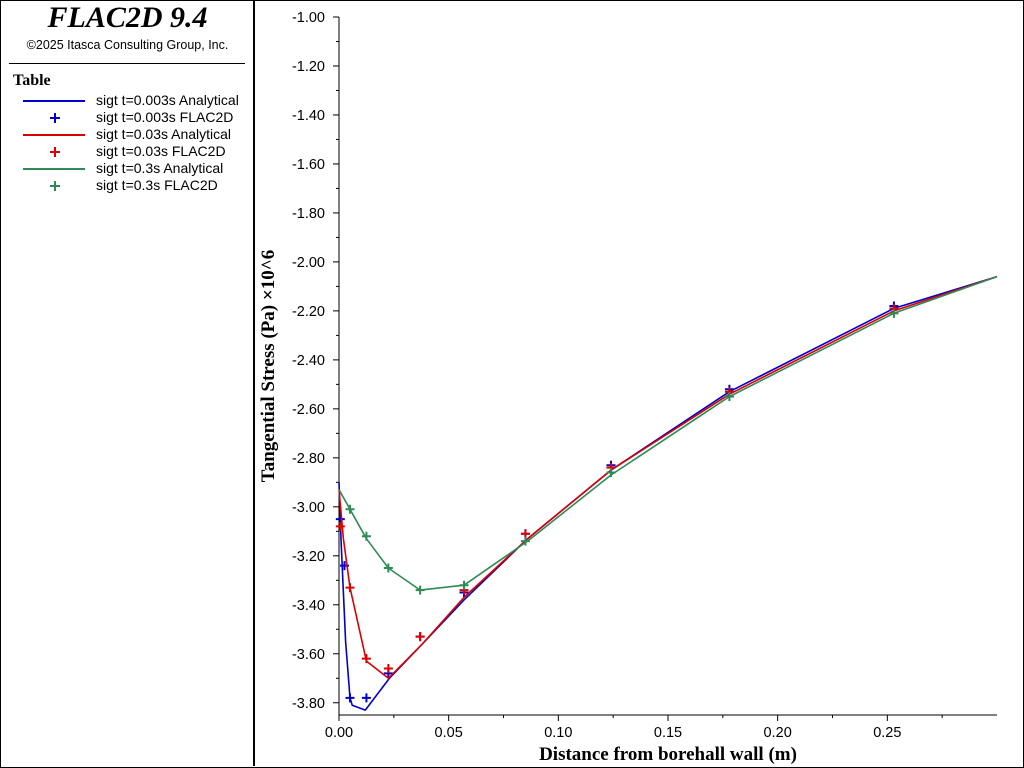 This screenshot has height=768, width=1024. What do you see at coordinates (339, 733) in the screenshot?
I see `x-tick-label: 0.00` at bounding box center [339, 733].